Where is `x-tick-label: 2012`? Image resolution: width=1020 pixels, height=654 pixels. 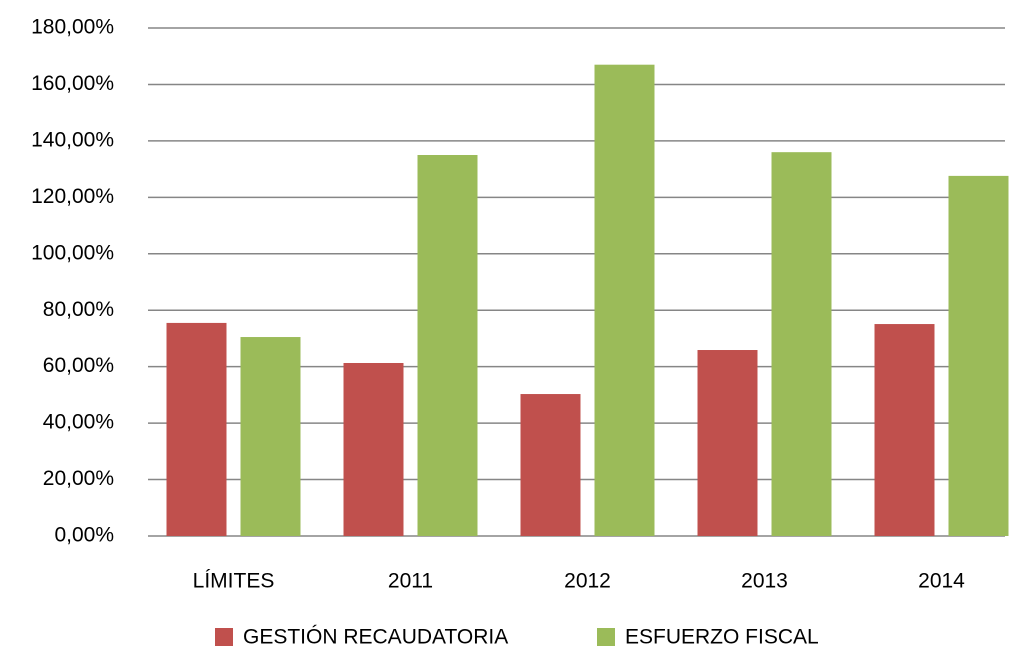 x-tick-label: 2012 is located at coordinates (587, 581).